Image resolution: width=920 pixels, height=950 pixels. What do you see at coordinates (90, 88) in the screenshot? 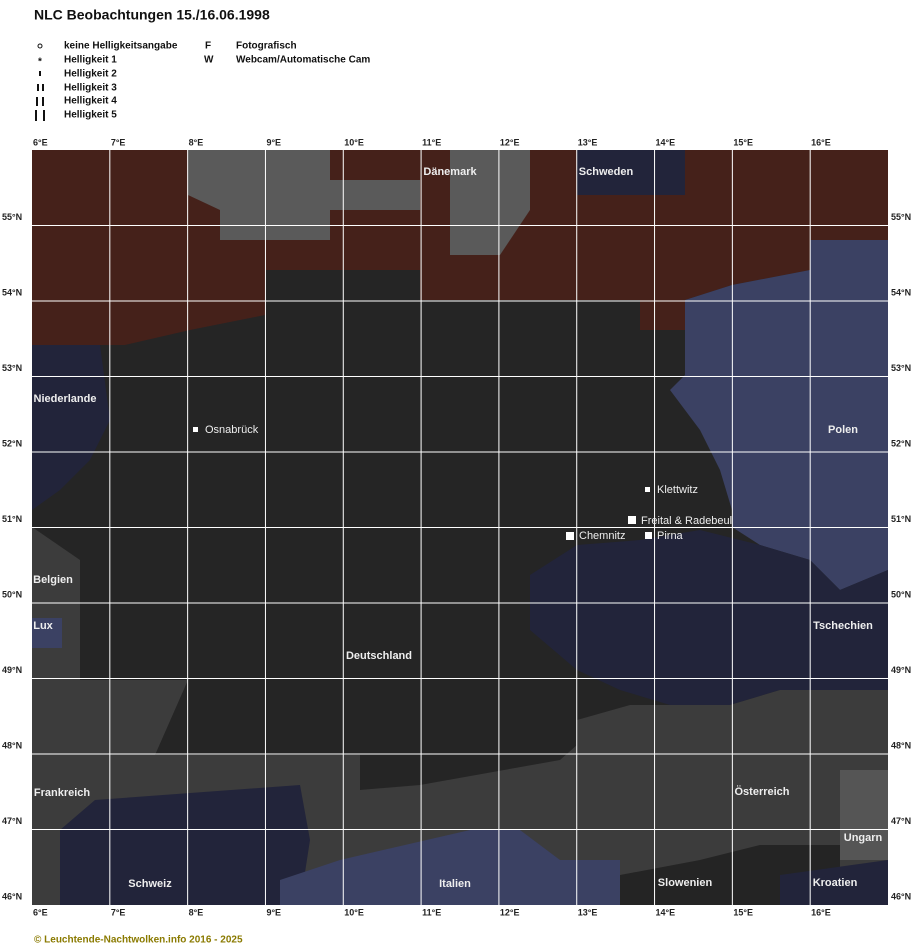
I see `legend-label: Helligkeit 3` at bounding box center [90, 88].